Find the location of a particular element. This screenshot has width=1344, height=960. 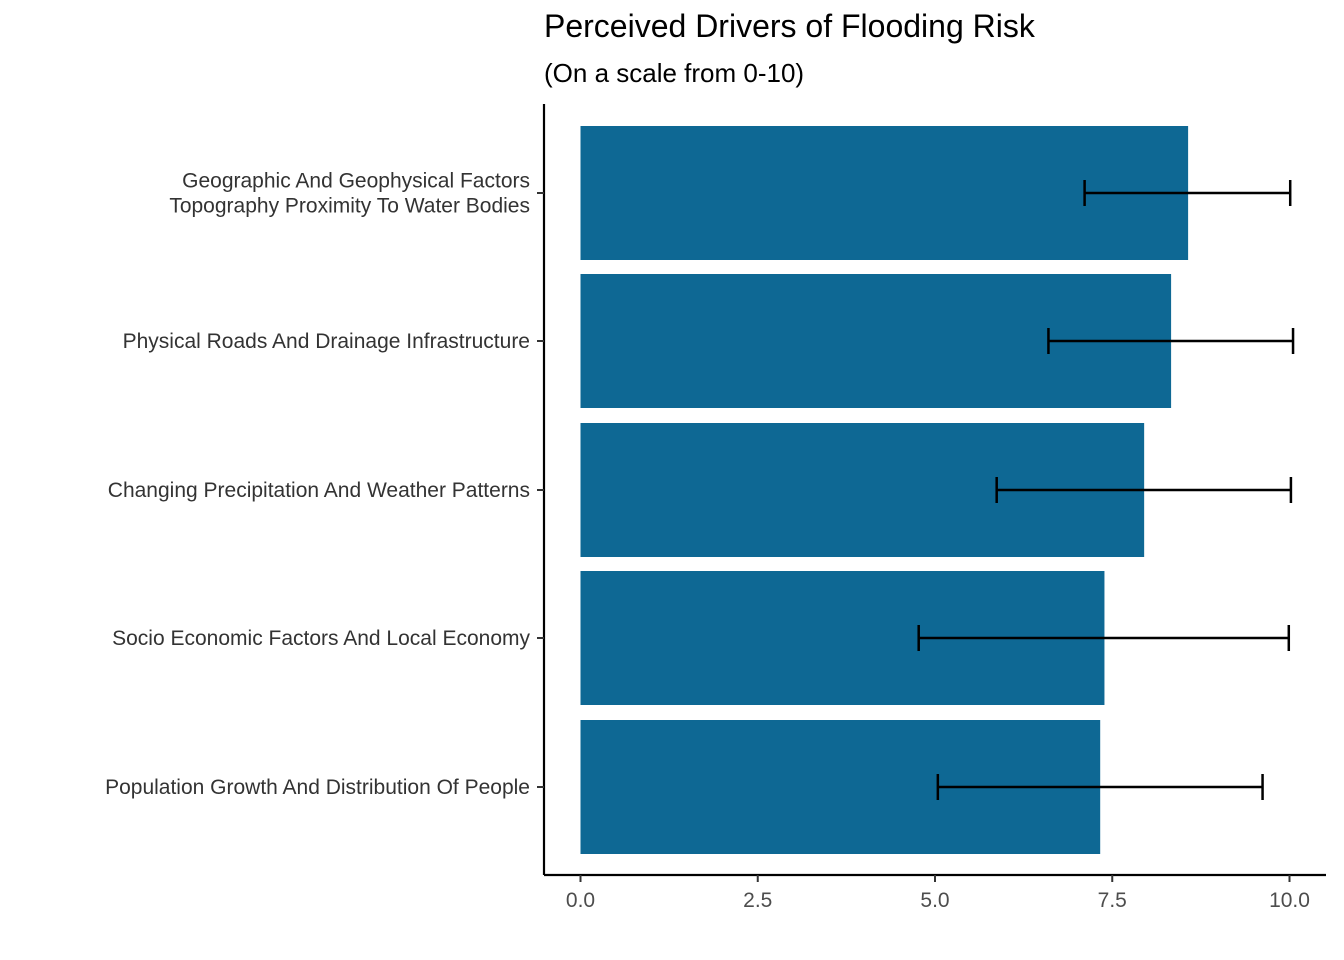

y-tick-label-line: Geographic And Geophysical Factors is located at coordinates (356, 181).